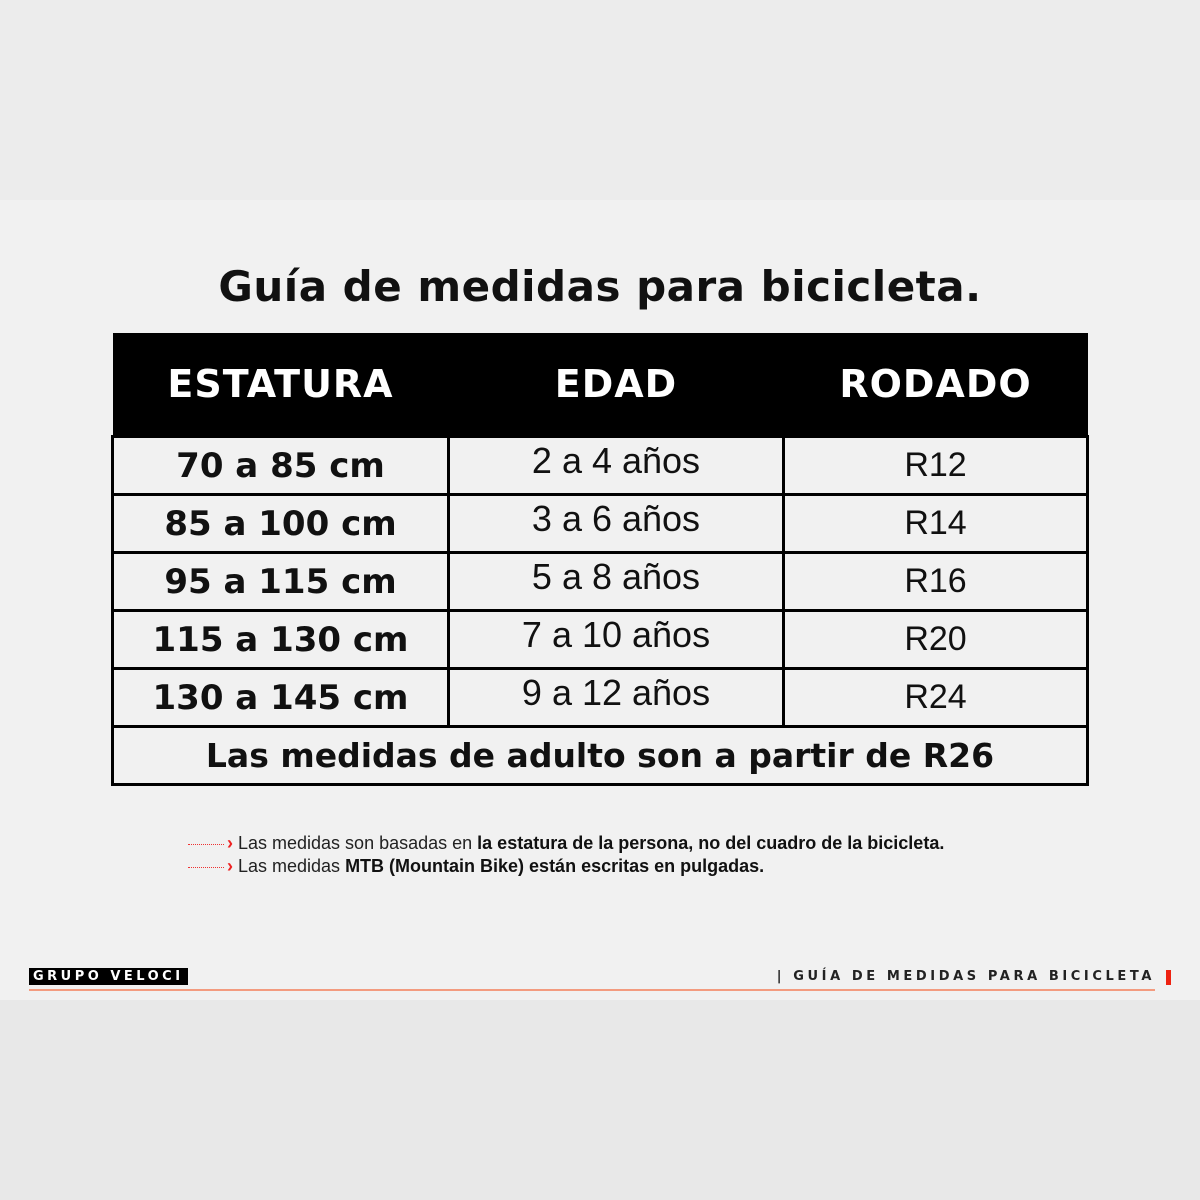  What do you see at coordinates (935, 465) in the screenshot?
I see `cell-rodado: R12` at bounding box center [935, 465].